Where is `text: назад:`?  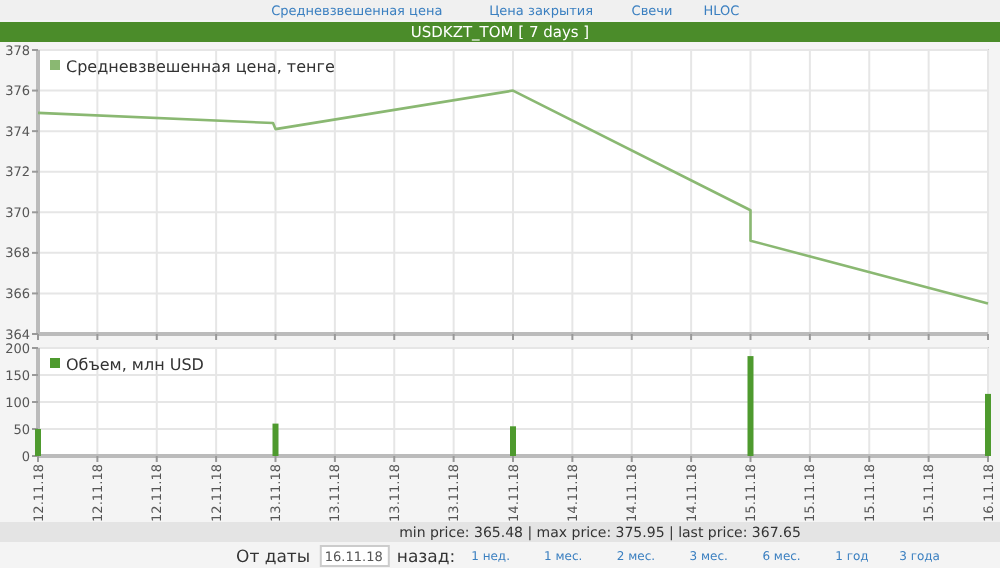 text: назад: is located at coordinates (426, 557).